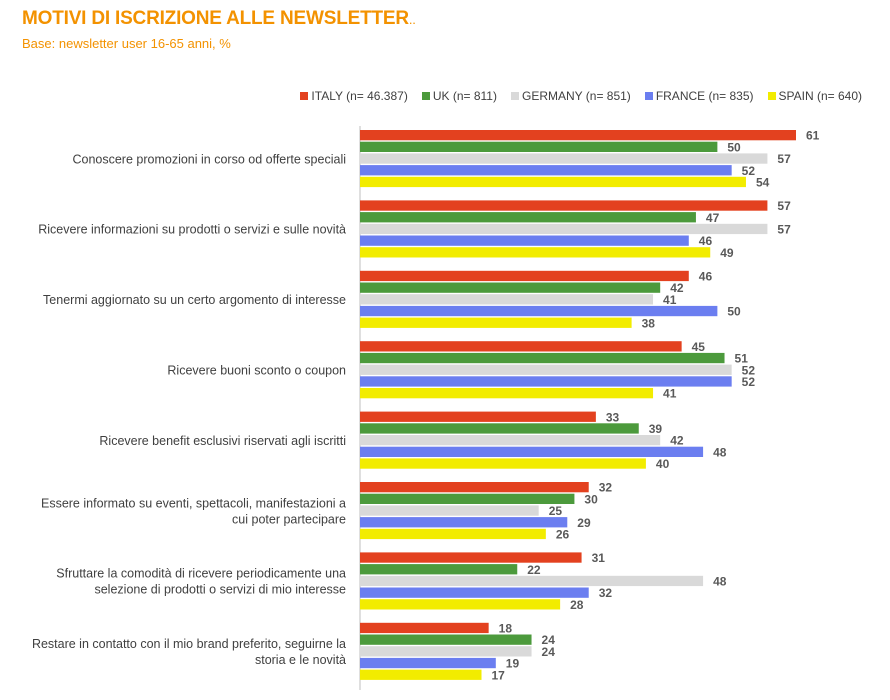 The height and width of the screenshot is (700, 890). I want to click on category-label-3: Ricevere buoni sconto o coupon, so click(256, 370).